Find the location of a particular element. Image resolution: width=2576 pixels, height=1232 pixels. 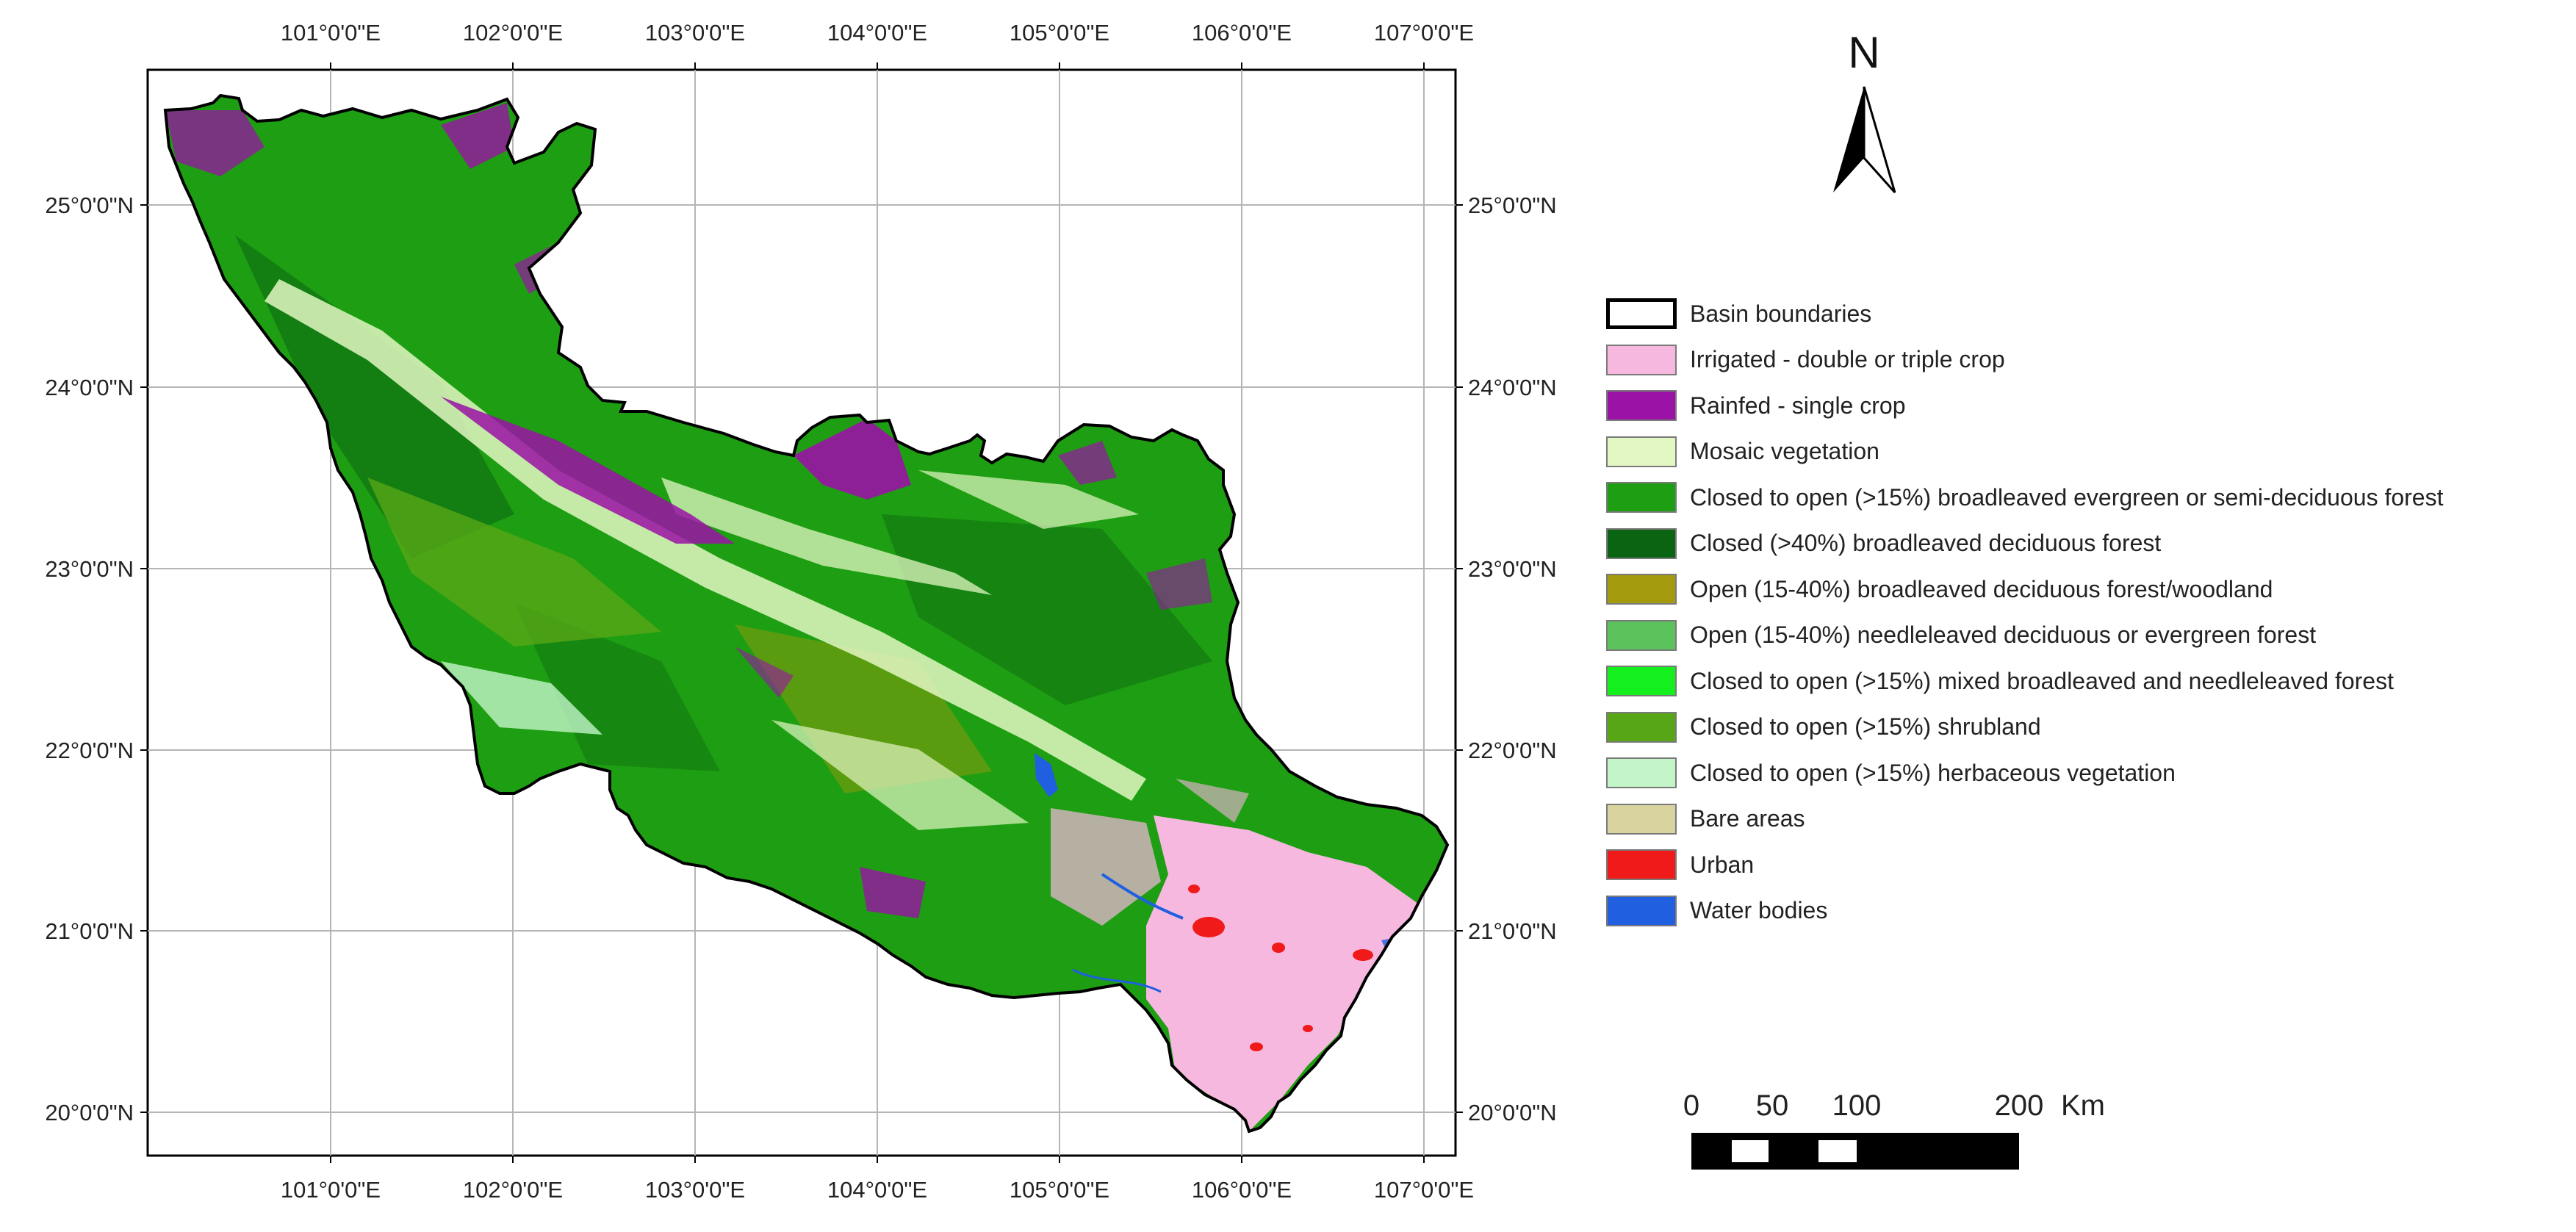

legend-label: Irrigated - double or triple crop is located at coordinates (1847, 359).